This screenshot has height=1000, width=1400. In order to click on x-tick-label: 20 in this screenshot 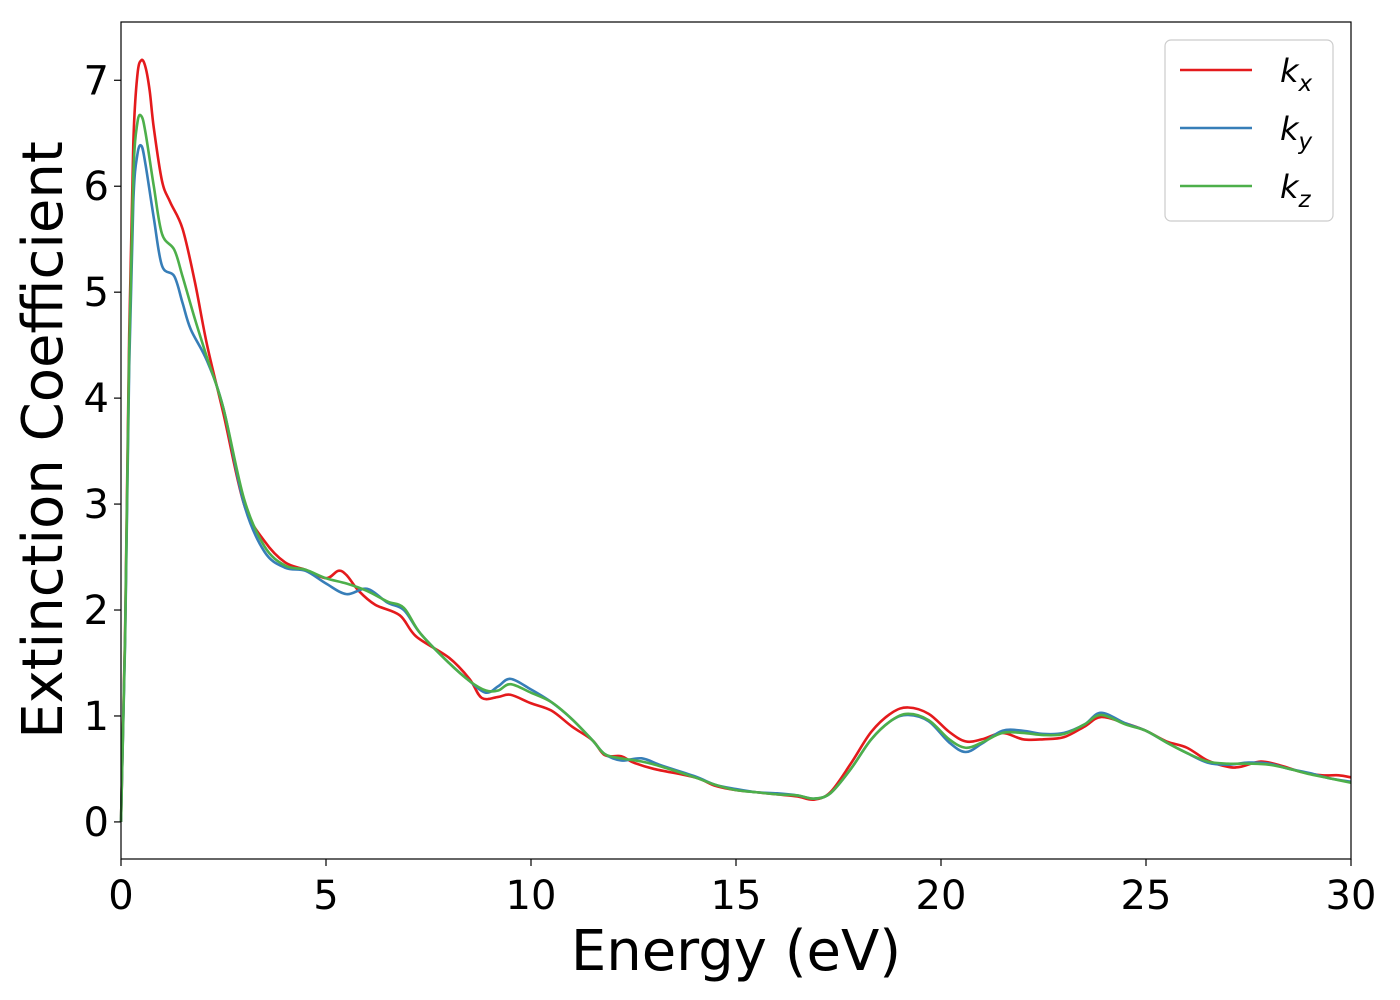, I will do `click(941, 896)`.